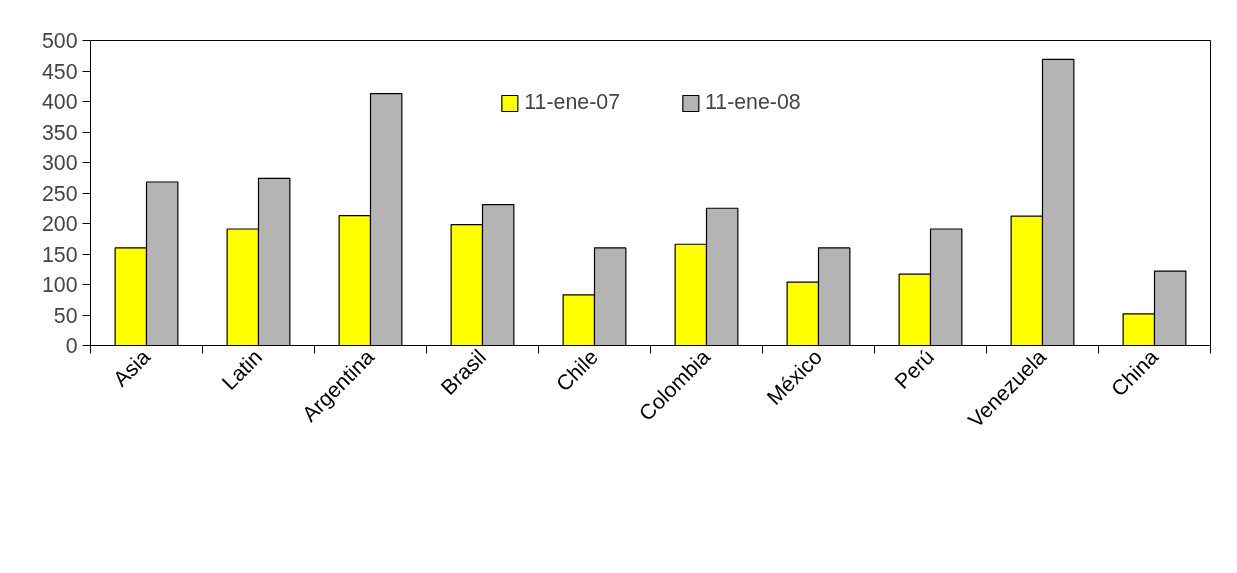 The height and width of the screenshot is (573, 1237). What do you see at coordinates (65, 315) in the screenshot?
I see `y-tick-label: 50` at bounding box center [65, 315].